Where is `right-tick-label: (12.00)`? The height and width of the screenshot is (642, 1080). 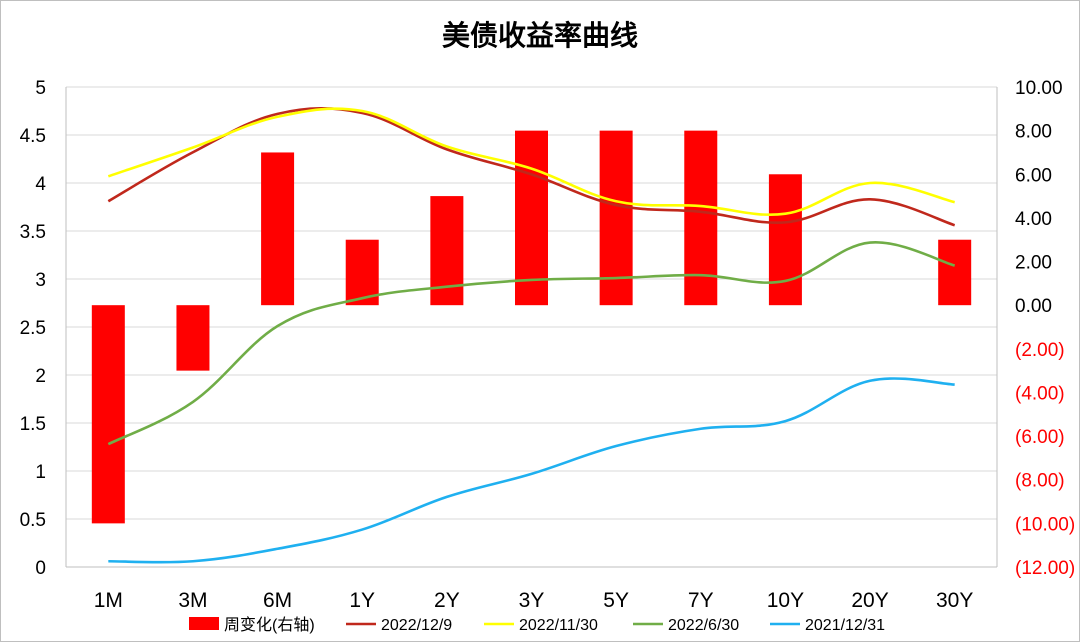
right-tick-label: (12.00) is located at coordinates (1045, 568).